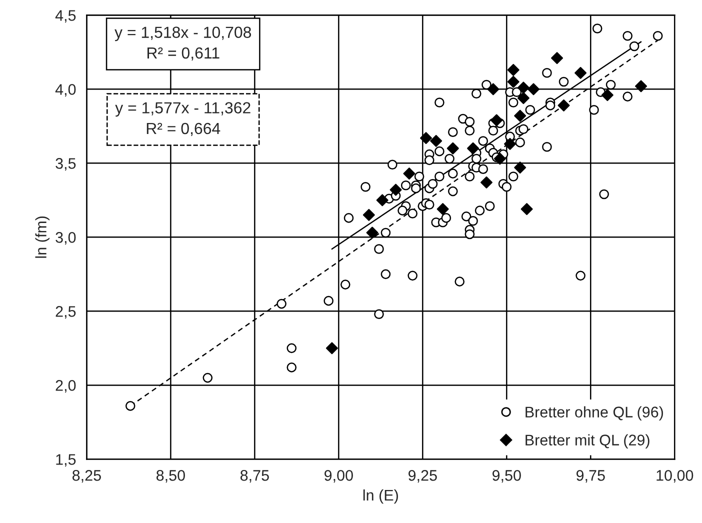  What do you see at coordinates (86, 476) in the screenshot?
I see `x-tick-label: 8,25` at bounding box center [86, 476].